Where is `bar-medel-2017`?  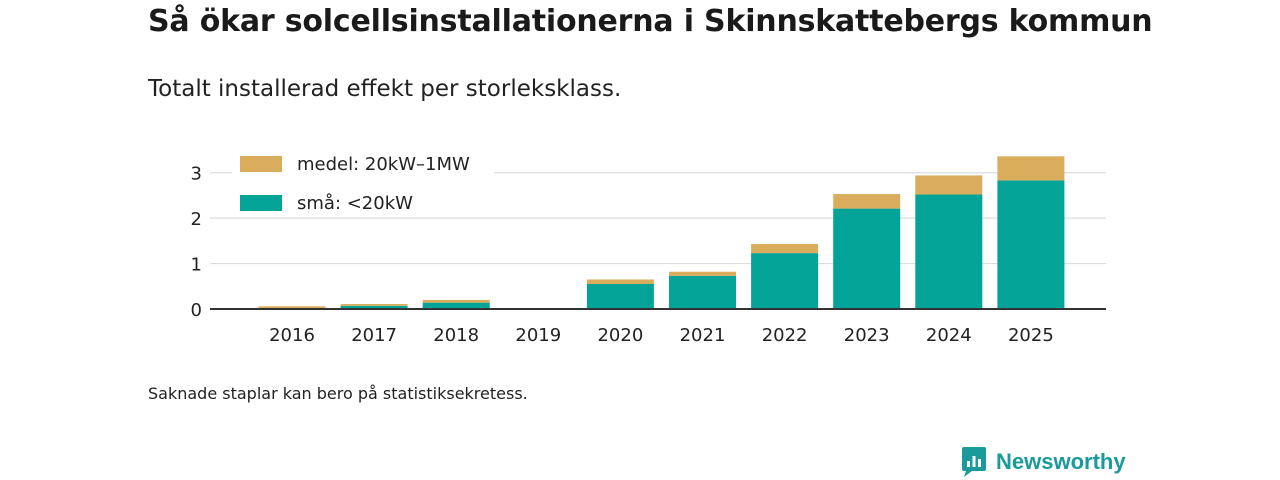
bar-medel-2017 is located at coordinates (374, 305).